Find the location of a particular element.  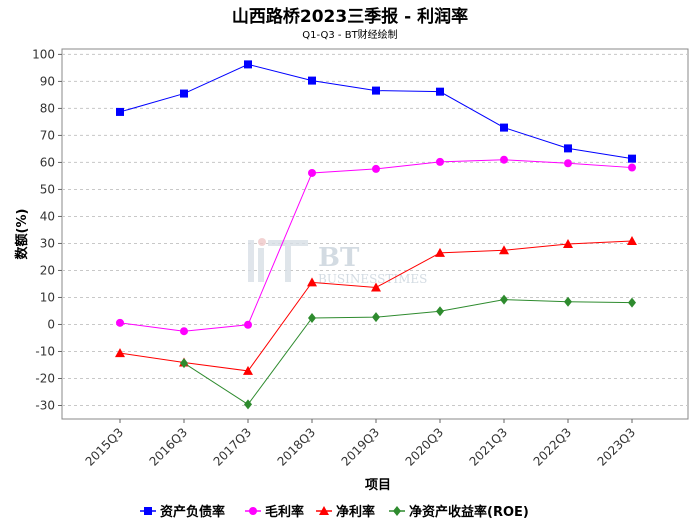

y-tick-label: 90 is located at coordinates (47, 81).